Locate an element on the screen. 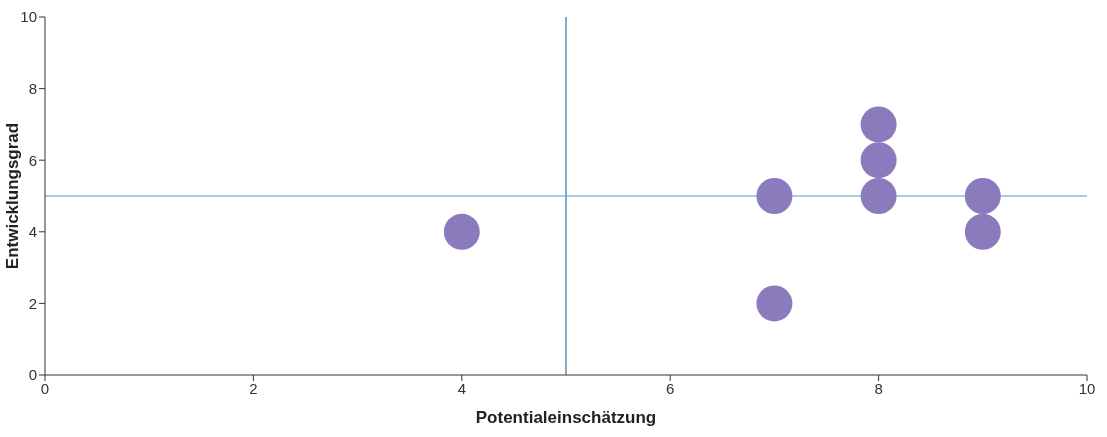 Image resolution: width=1107 pixels, height=437 pixels. x-axis-title: Potentialeinschätzung is located at coordinates (566, 417).